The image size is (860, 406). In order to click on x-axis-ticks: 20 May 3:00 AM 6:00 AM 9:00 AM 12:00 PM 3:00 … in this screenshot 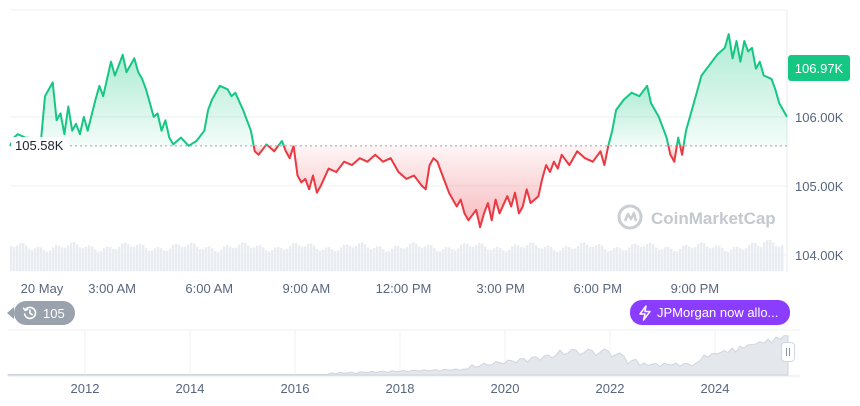, I will do `click(370, 288)`.